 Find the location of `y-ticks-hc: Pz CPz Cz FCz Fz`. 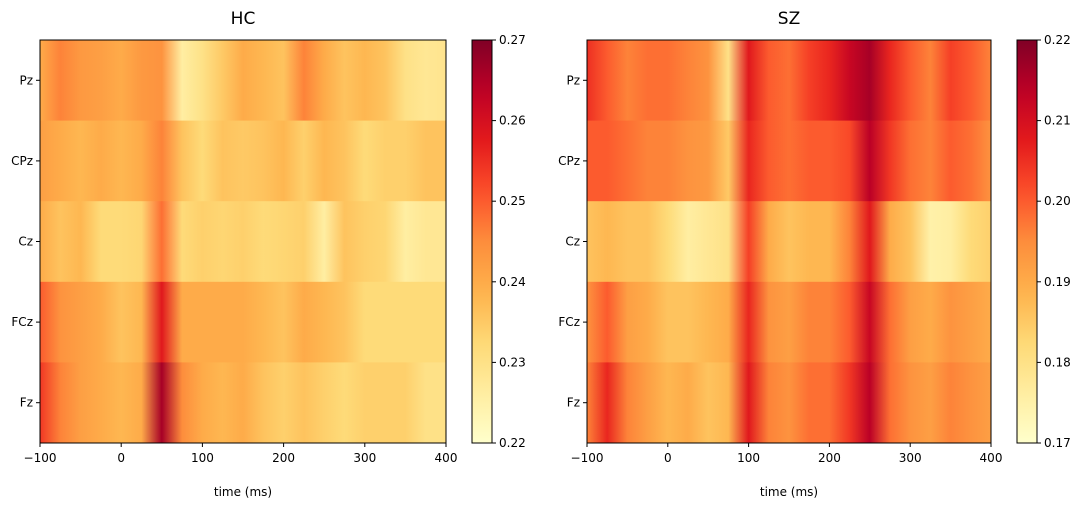

y-ticks-hc: Pz CPz Cz FCz Fz is located at coordinates (25, 241).